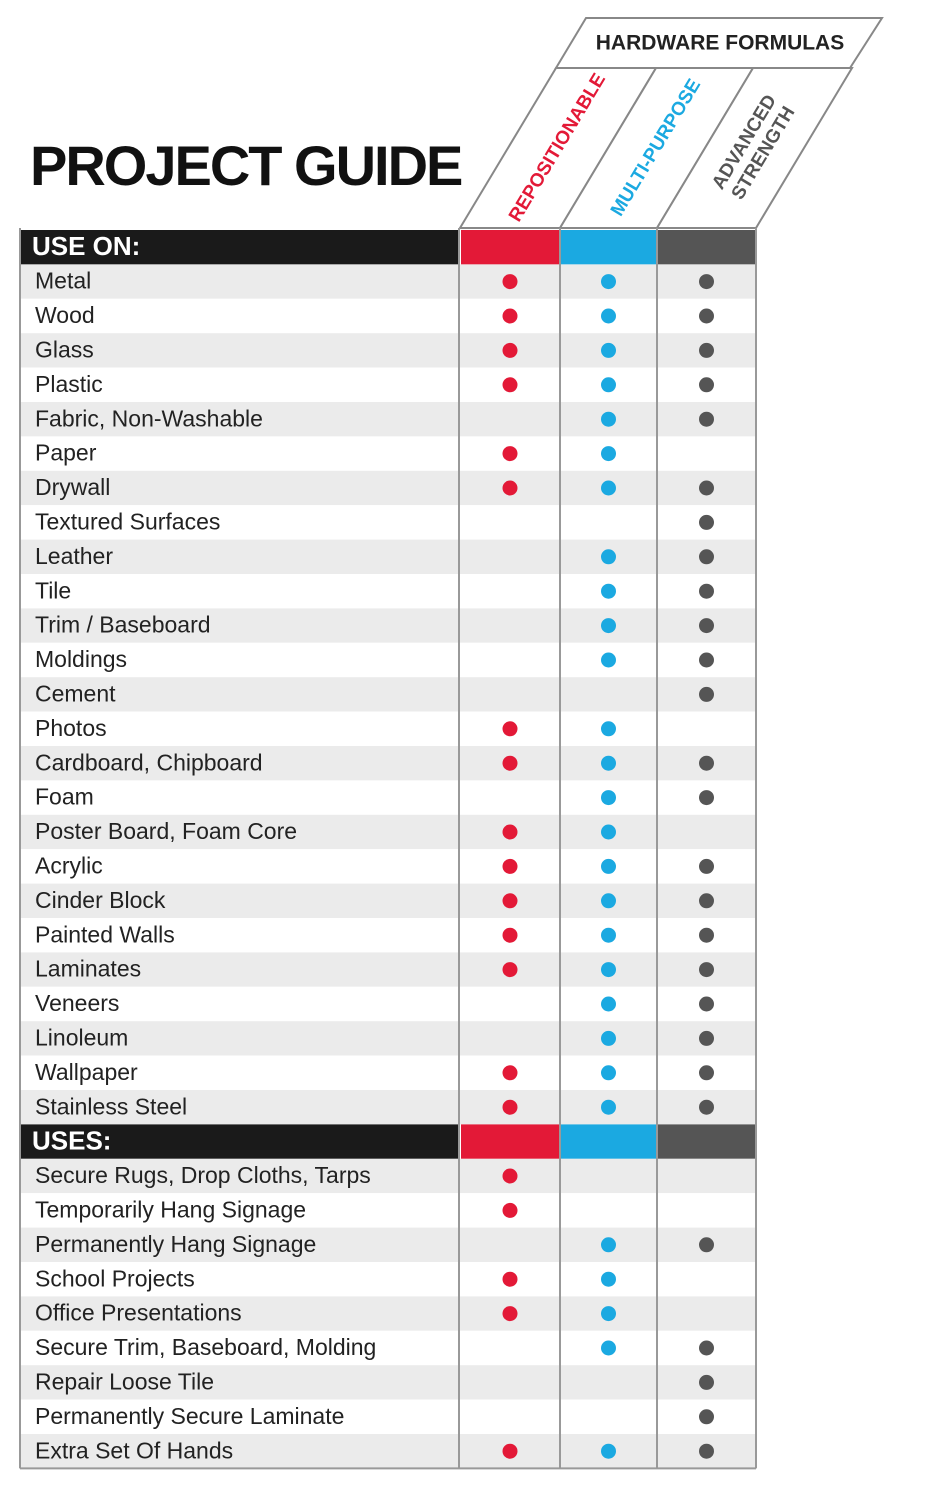 The image size is (925, 1500). What do you see at coordinates (115, 1278) in the screenshot?
I see `row-label: School Projects` at bounding box center [115, 1278].